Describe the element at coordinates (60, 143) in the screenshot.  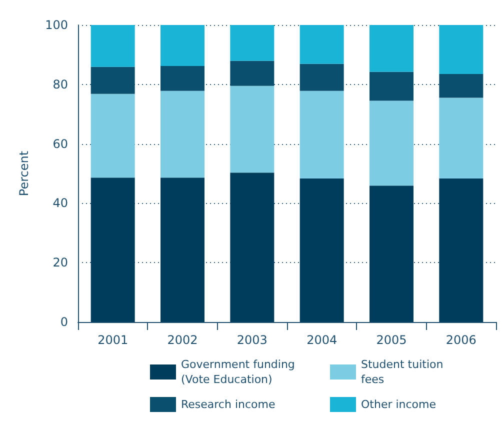
I see `y-tick-label: 60` at that location.